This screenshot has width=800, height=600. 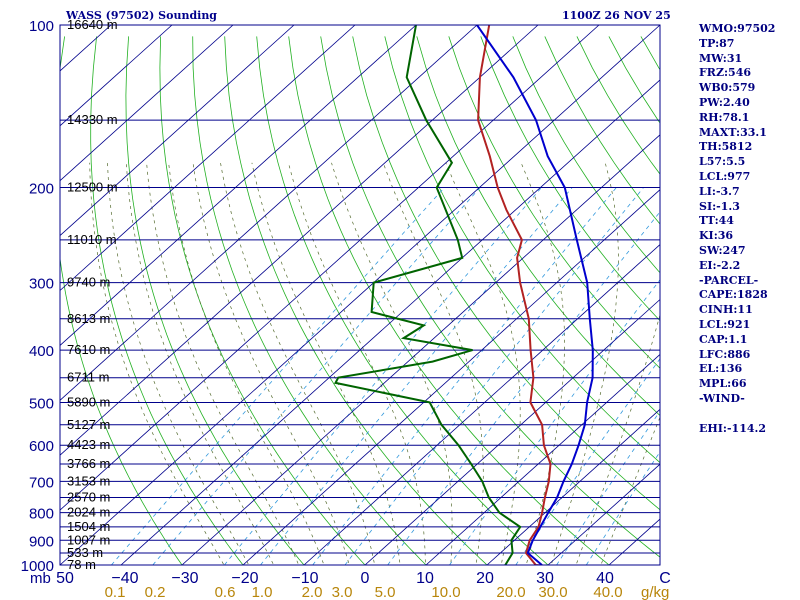 What do you see at coordinates (41, 26) in the screenshot?
I see `pressure-tick-label: 100` at bounding box center [41, 26].